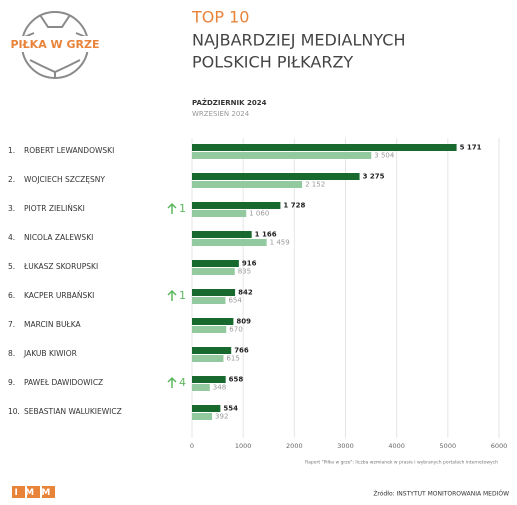 Image resolution: width=517 pixels, height=505 pixels. I want to click on x-tick-label: 4000, so click(396, 446).